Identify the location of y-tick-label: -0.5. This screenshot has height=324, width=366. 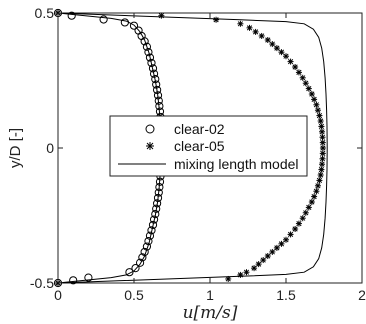
(42, 283).